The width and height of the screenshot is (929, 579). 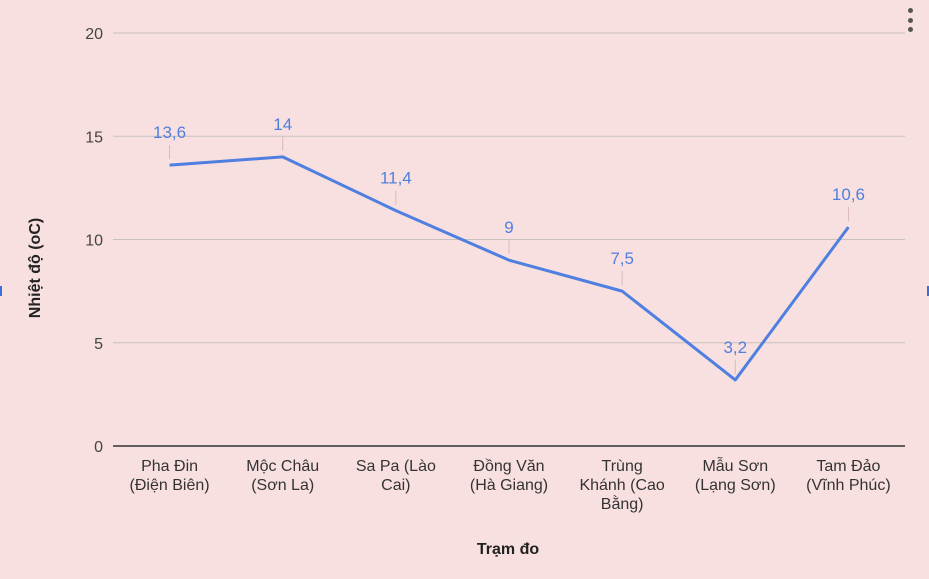 What do you see at coordinates (170, 476) in the screenshot?
I see `x-tick-label: Pha Đin (Điện Biên)` at bounding box center [170, 476].